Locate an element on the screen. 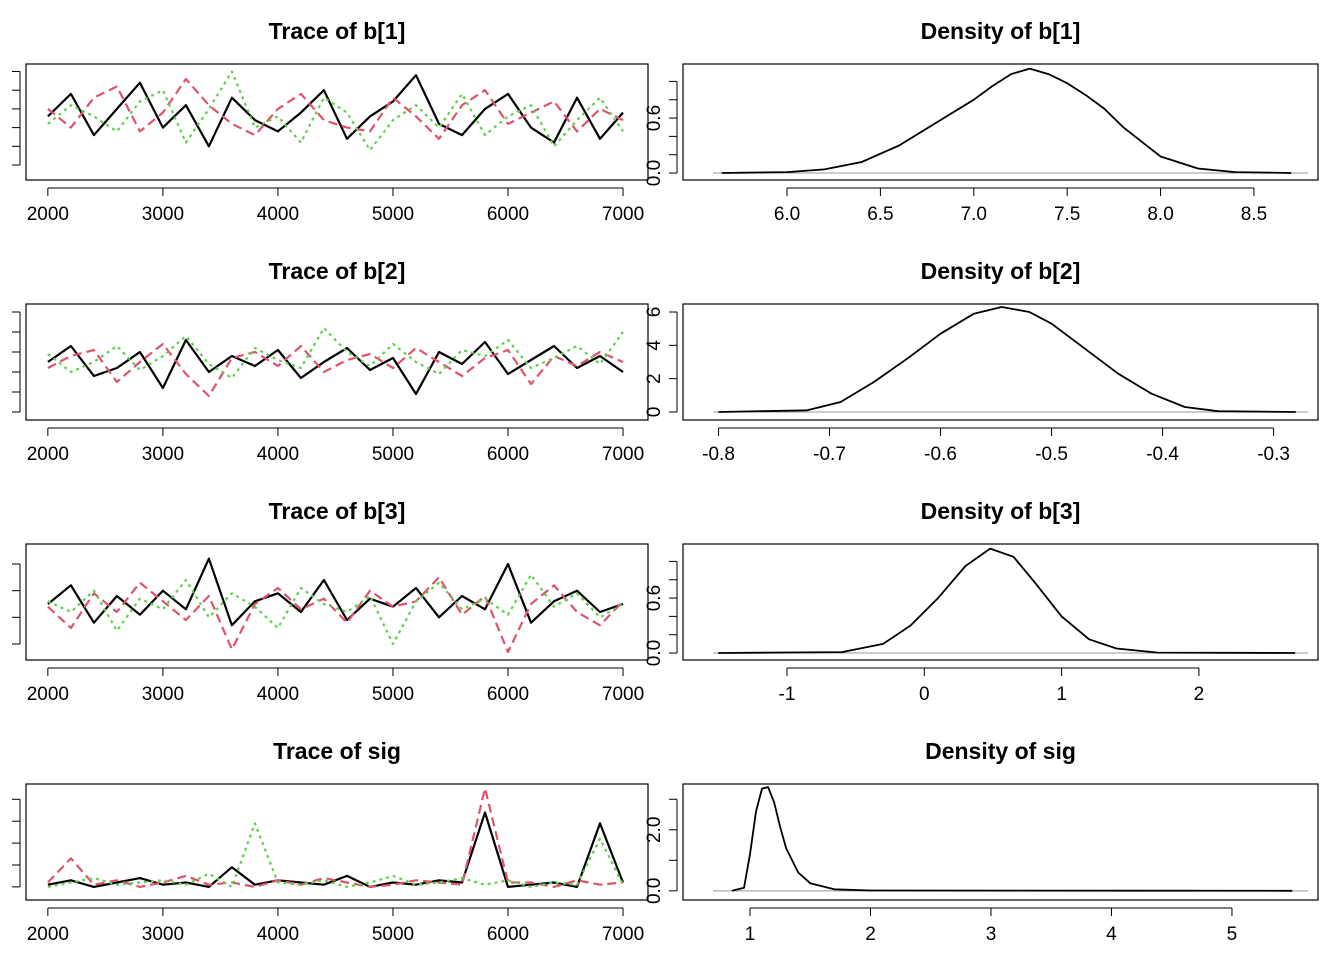 This screenshot has height=965, width=1344. panel-title: Density of sig is located at coordinates (1000, 751).